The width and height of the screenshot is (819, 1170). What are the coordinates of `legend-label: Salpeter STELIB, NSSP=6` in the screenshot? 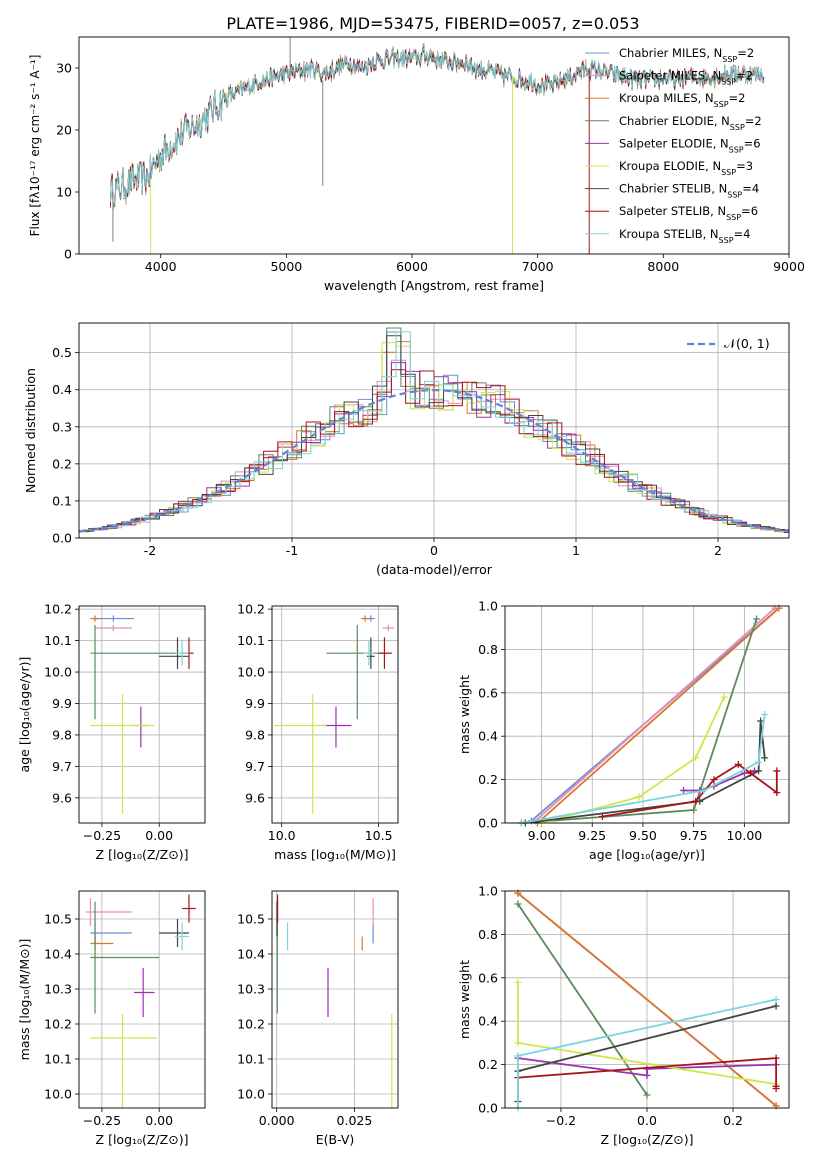 It's located at (688, 213).